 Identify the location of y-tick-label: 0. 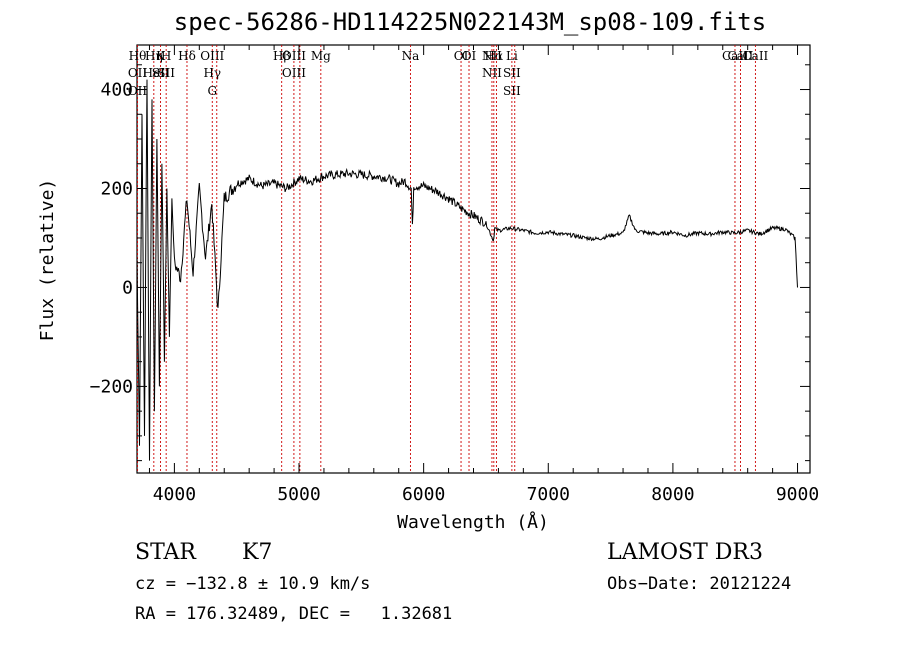
(127, 287).